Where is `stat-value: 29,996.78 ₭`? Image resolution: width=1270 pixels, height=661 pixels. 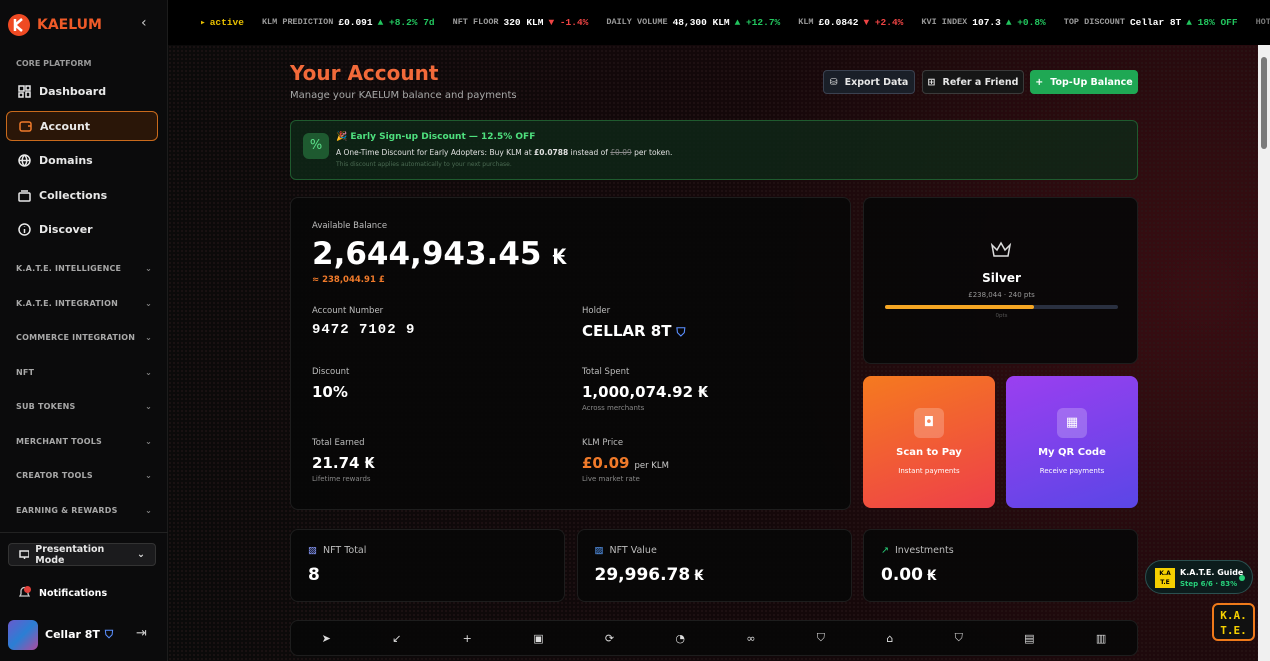 stat-value: 29,996.78 ₭ is located at coordinates (649, 575).